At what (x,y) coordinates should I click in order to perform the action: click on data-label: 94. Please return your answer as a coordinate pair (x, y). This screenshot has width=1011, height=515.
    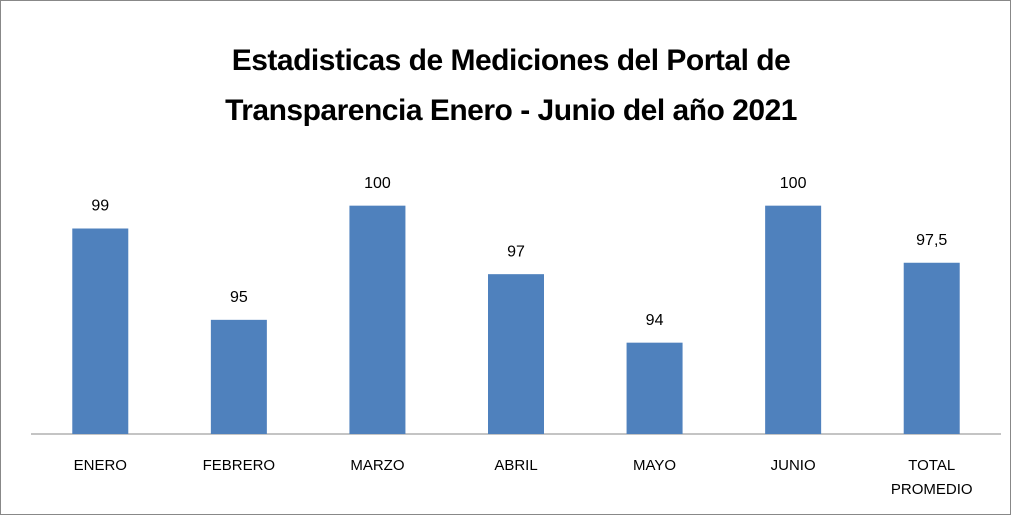
    Looking at the image, I should click on (655, 320).